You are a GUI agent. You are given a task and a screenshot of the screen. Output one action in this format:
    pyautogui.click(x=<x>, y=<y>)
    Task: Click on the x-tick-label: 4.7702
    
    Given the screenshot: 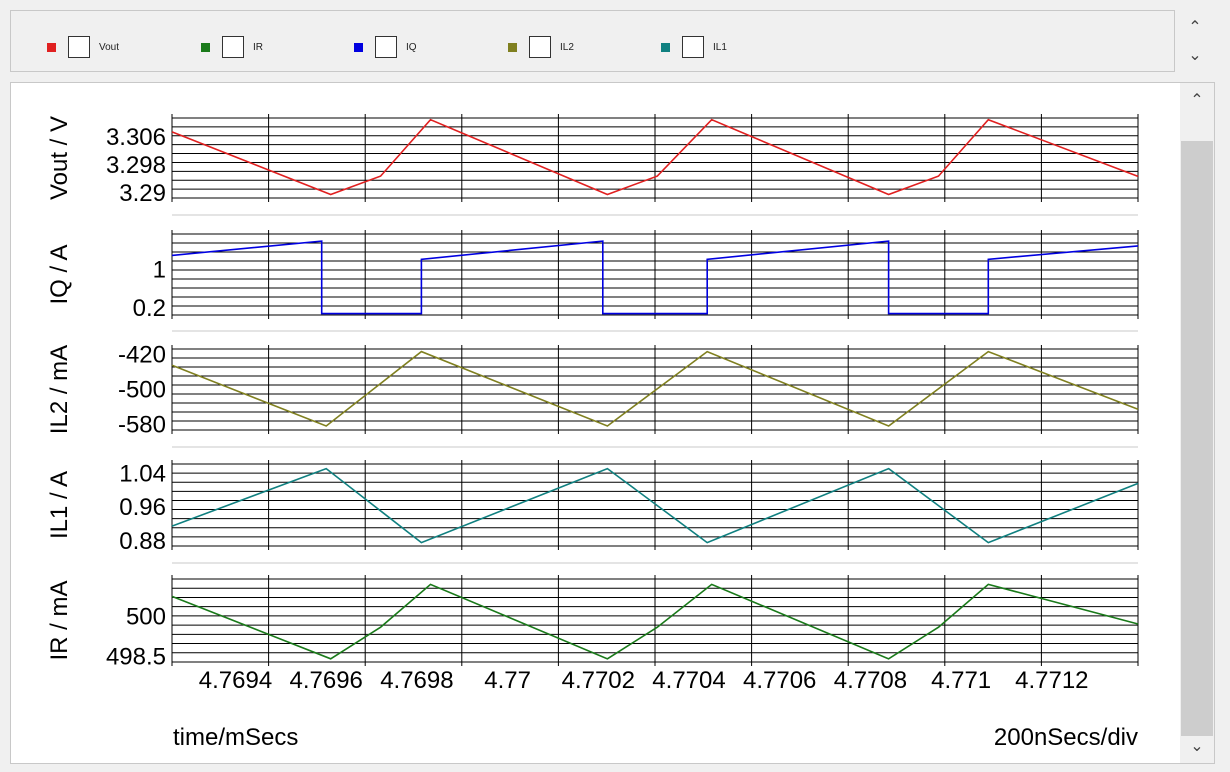 What is the action you would take?
    pyautogui.click(x=598, y=680)
    